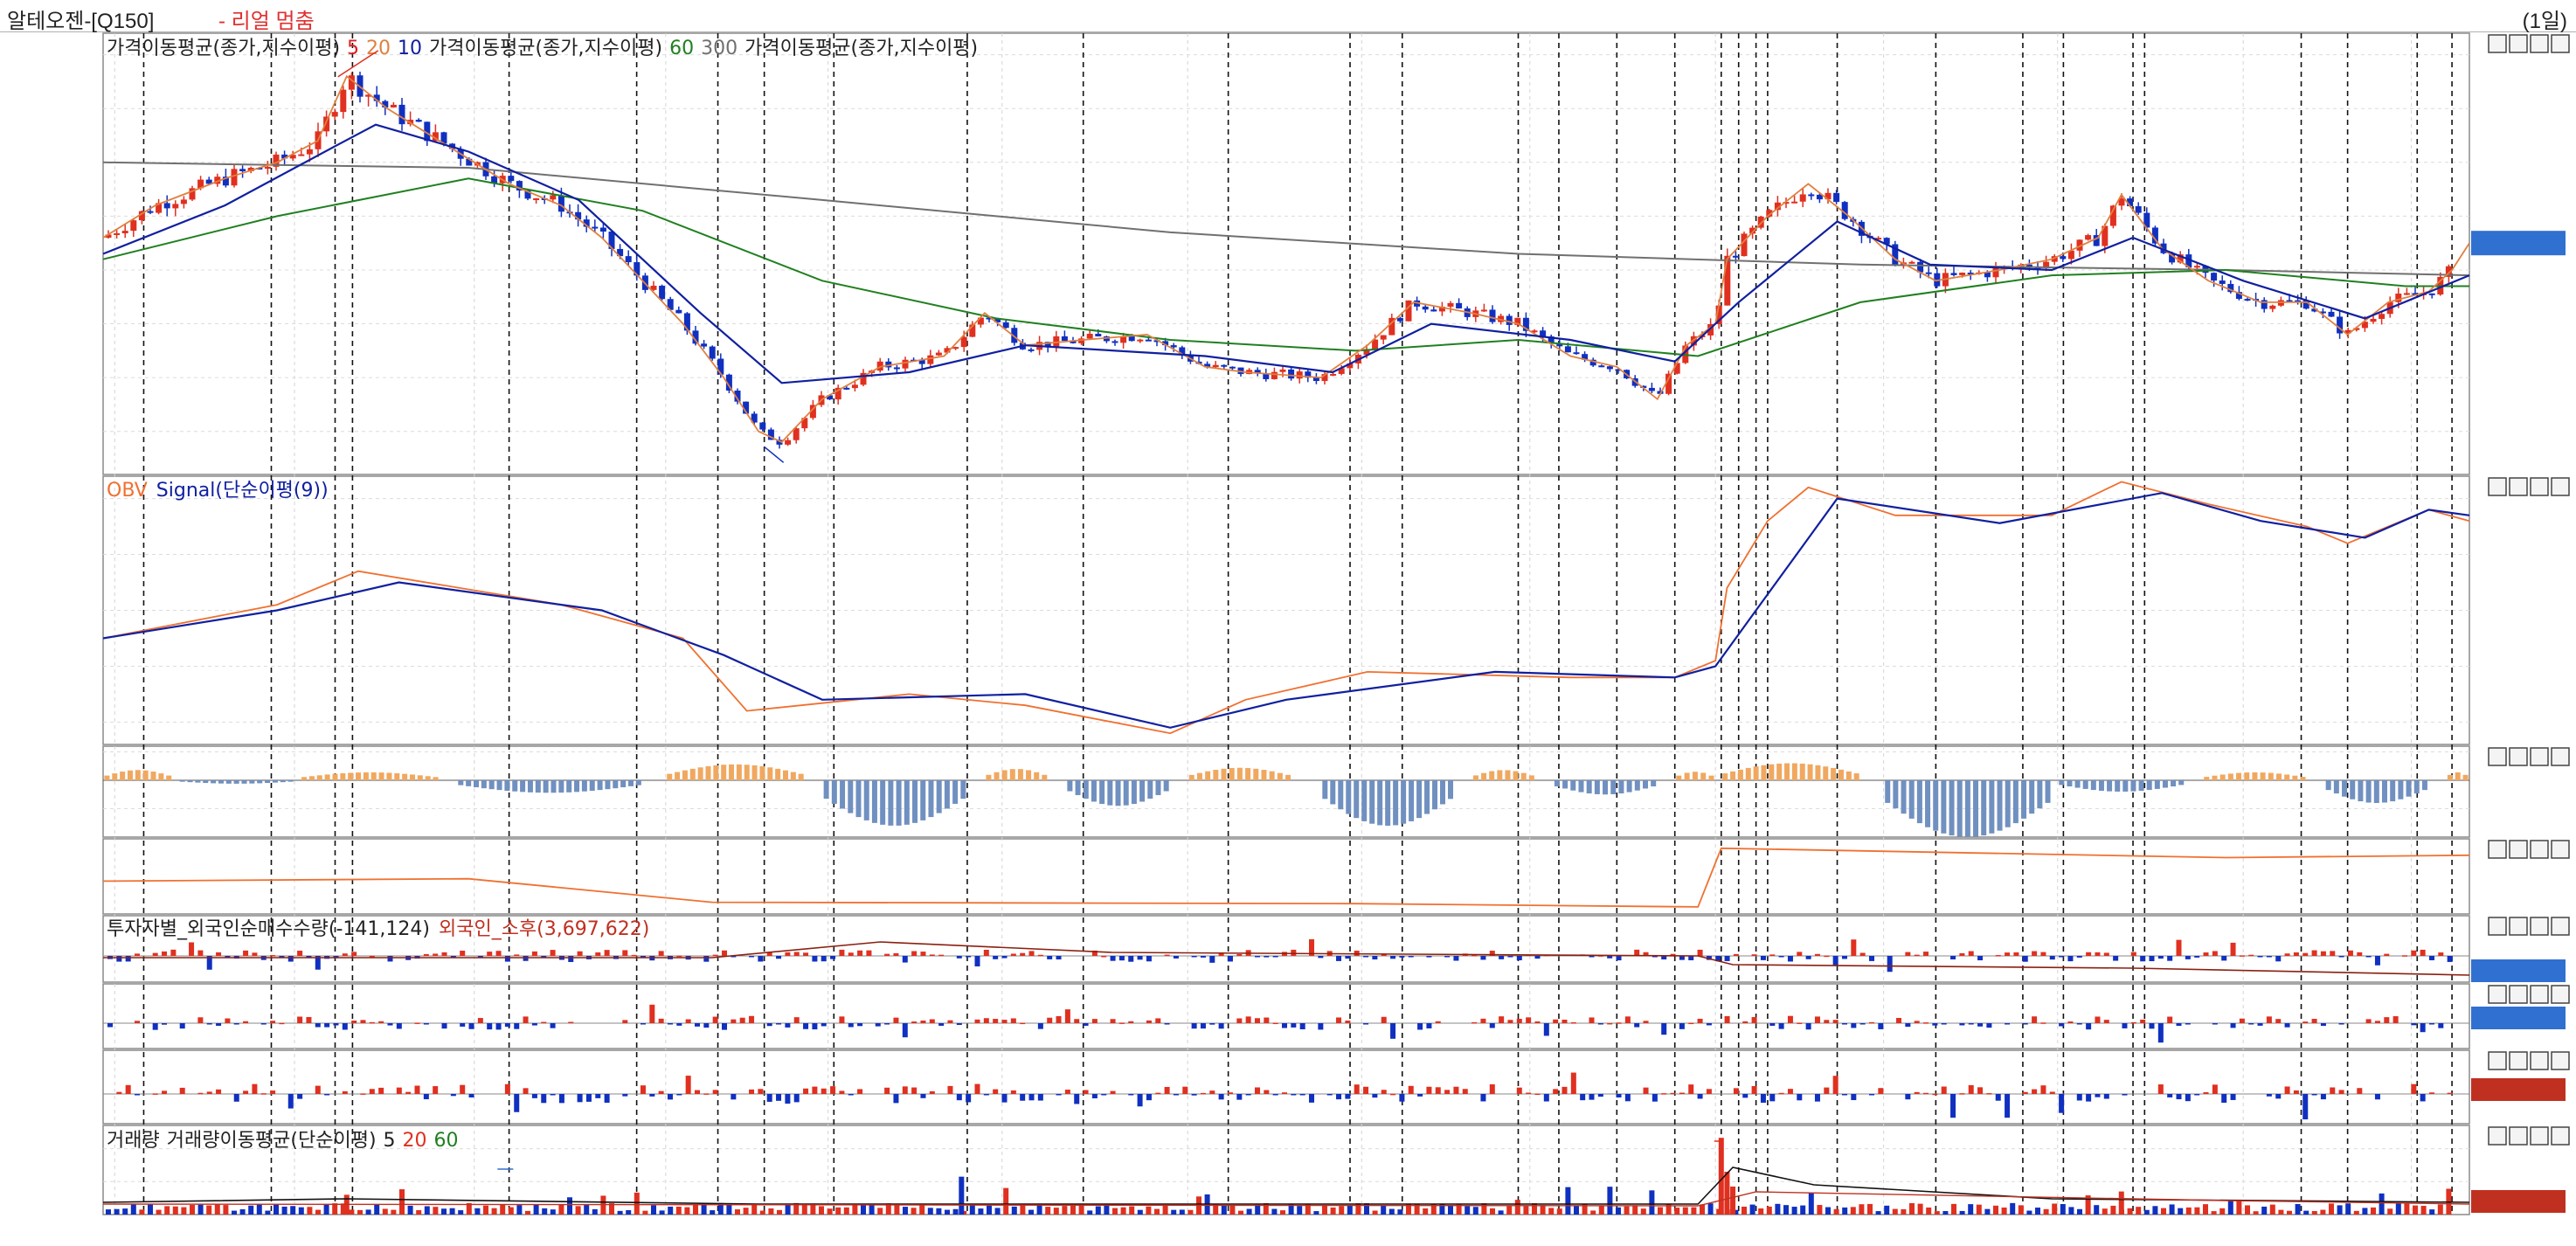  Describe the element at coordinates (415, 1141) in the screenshot. I see `volume-legend-part: 20` at that location.